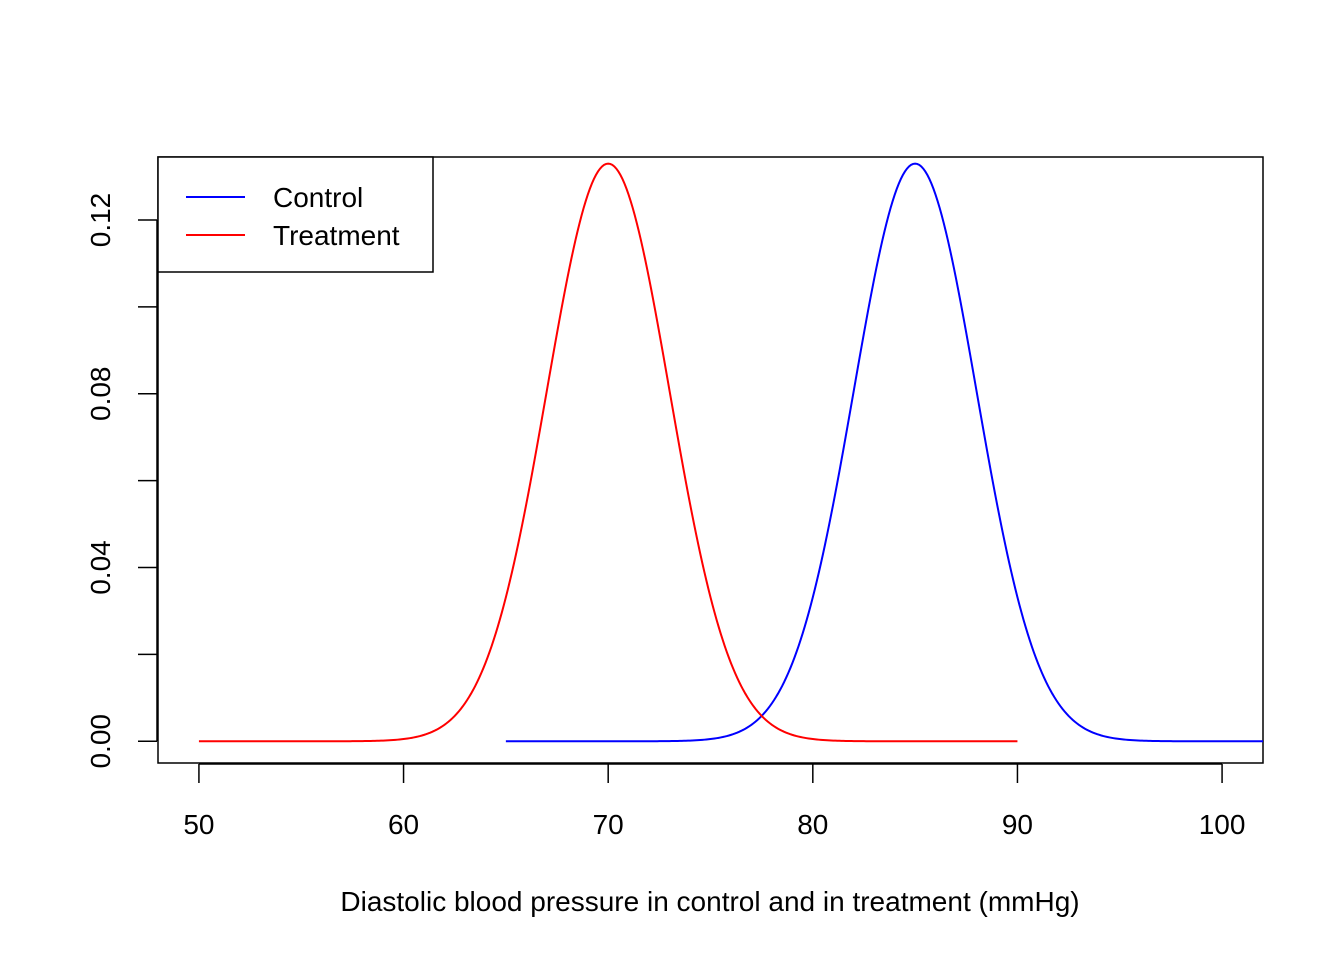 This screenshot has height=960, width=1344. I want to click on x-tick-label: 100, so click(1222, 824).